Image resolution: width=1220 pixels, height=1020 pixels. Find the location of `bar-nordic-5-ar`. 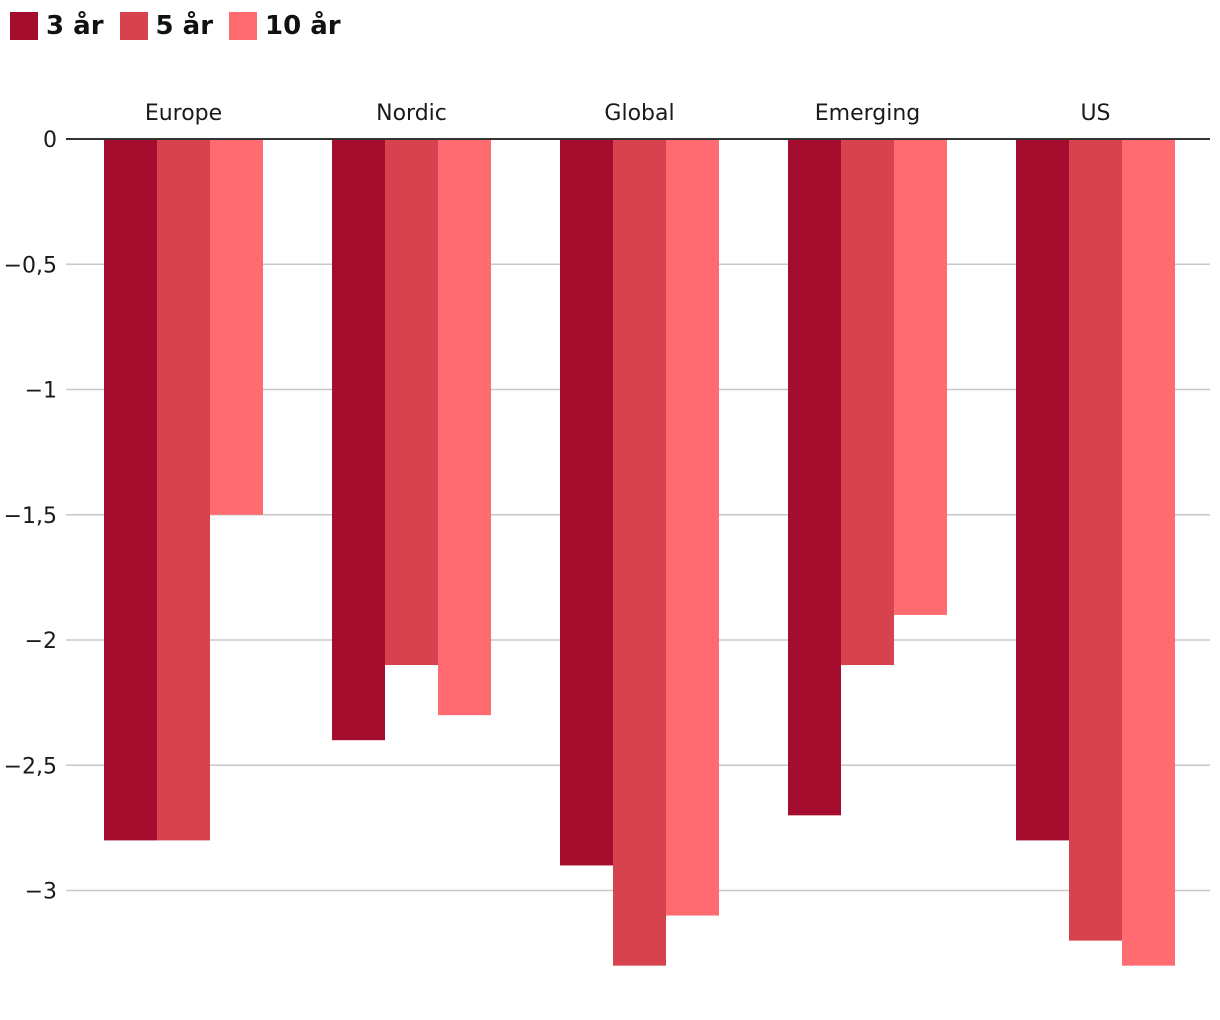

bar-nordic-5-ar is located at coordinates (411, 402).